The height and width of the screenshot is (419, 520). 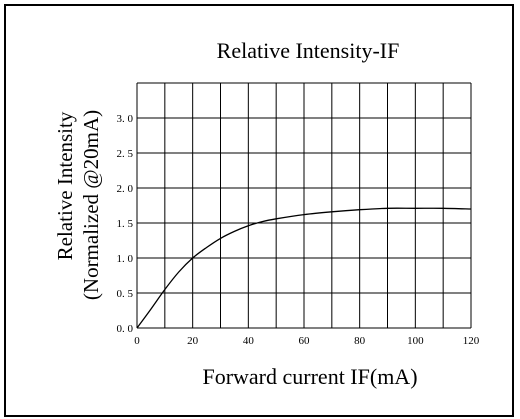 I want to click on x-tick-label: 60, so click(x=305, y=341).